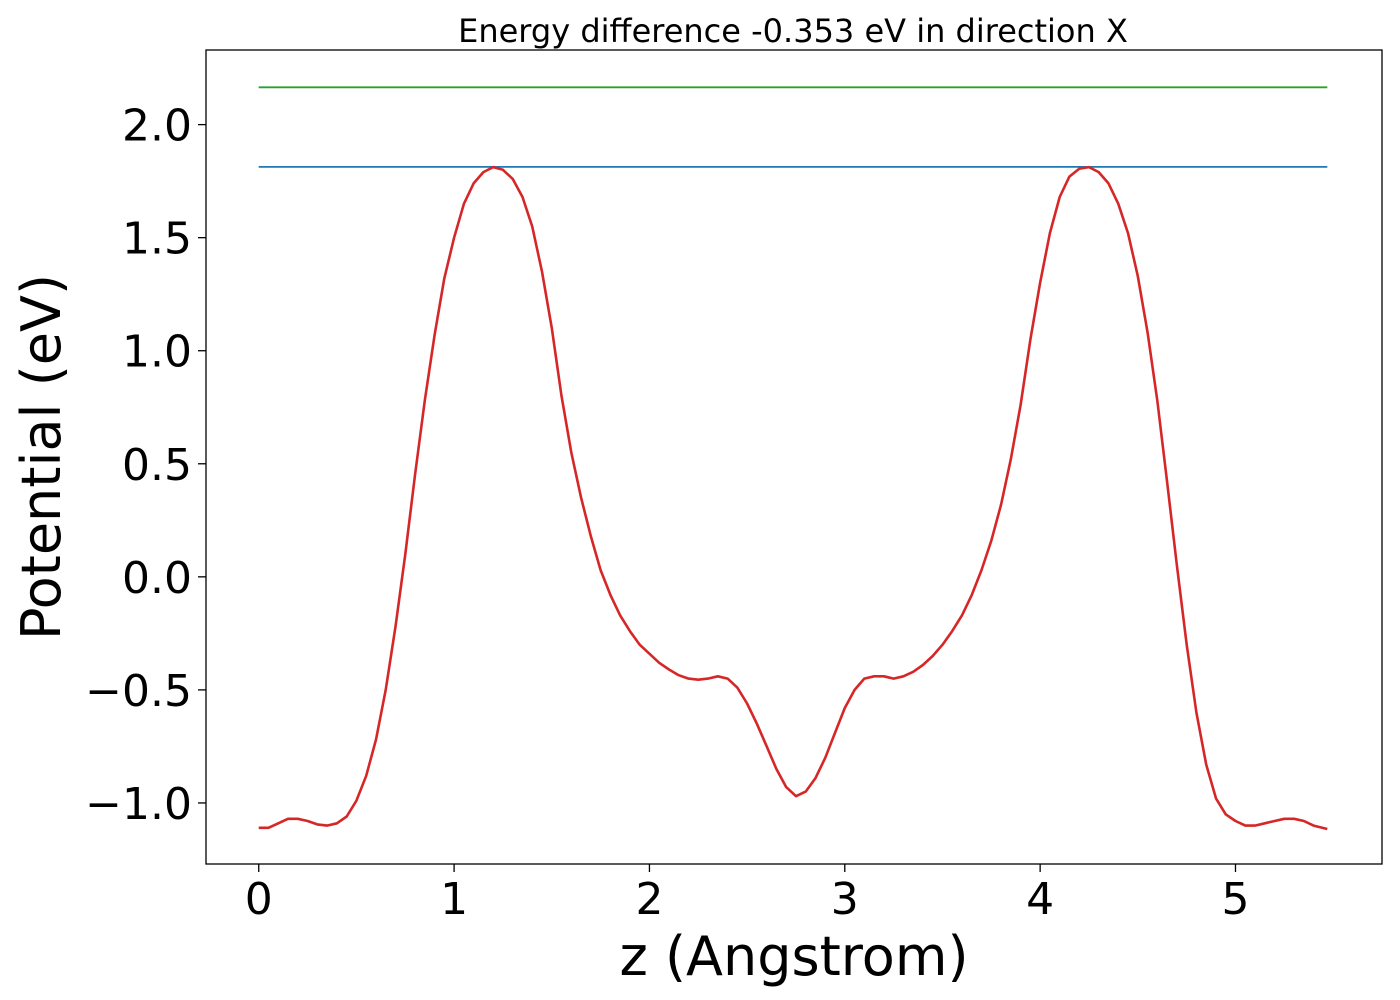 This screenshot has height=1000, width=1400. What do you see at coordinates (157, 465) in the screenshot?
I see `y-tick-label: 0.5` at bounding box center [157, 465].